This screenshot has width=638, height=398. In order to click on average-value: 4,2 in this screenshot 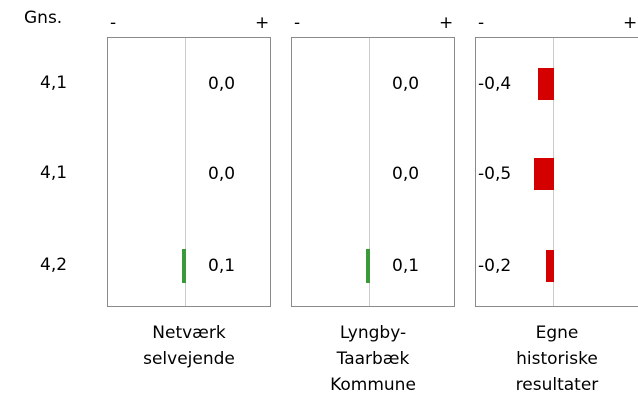, I will do `click(54, 265)`.